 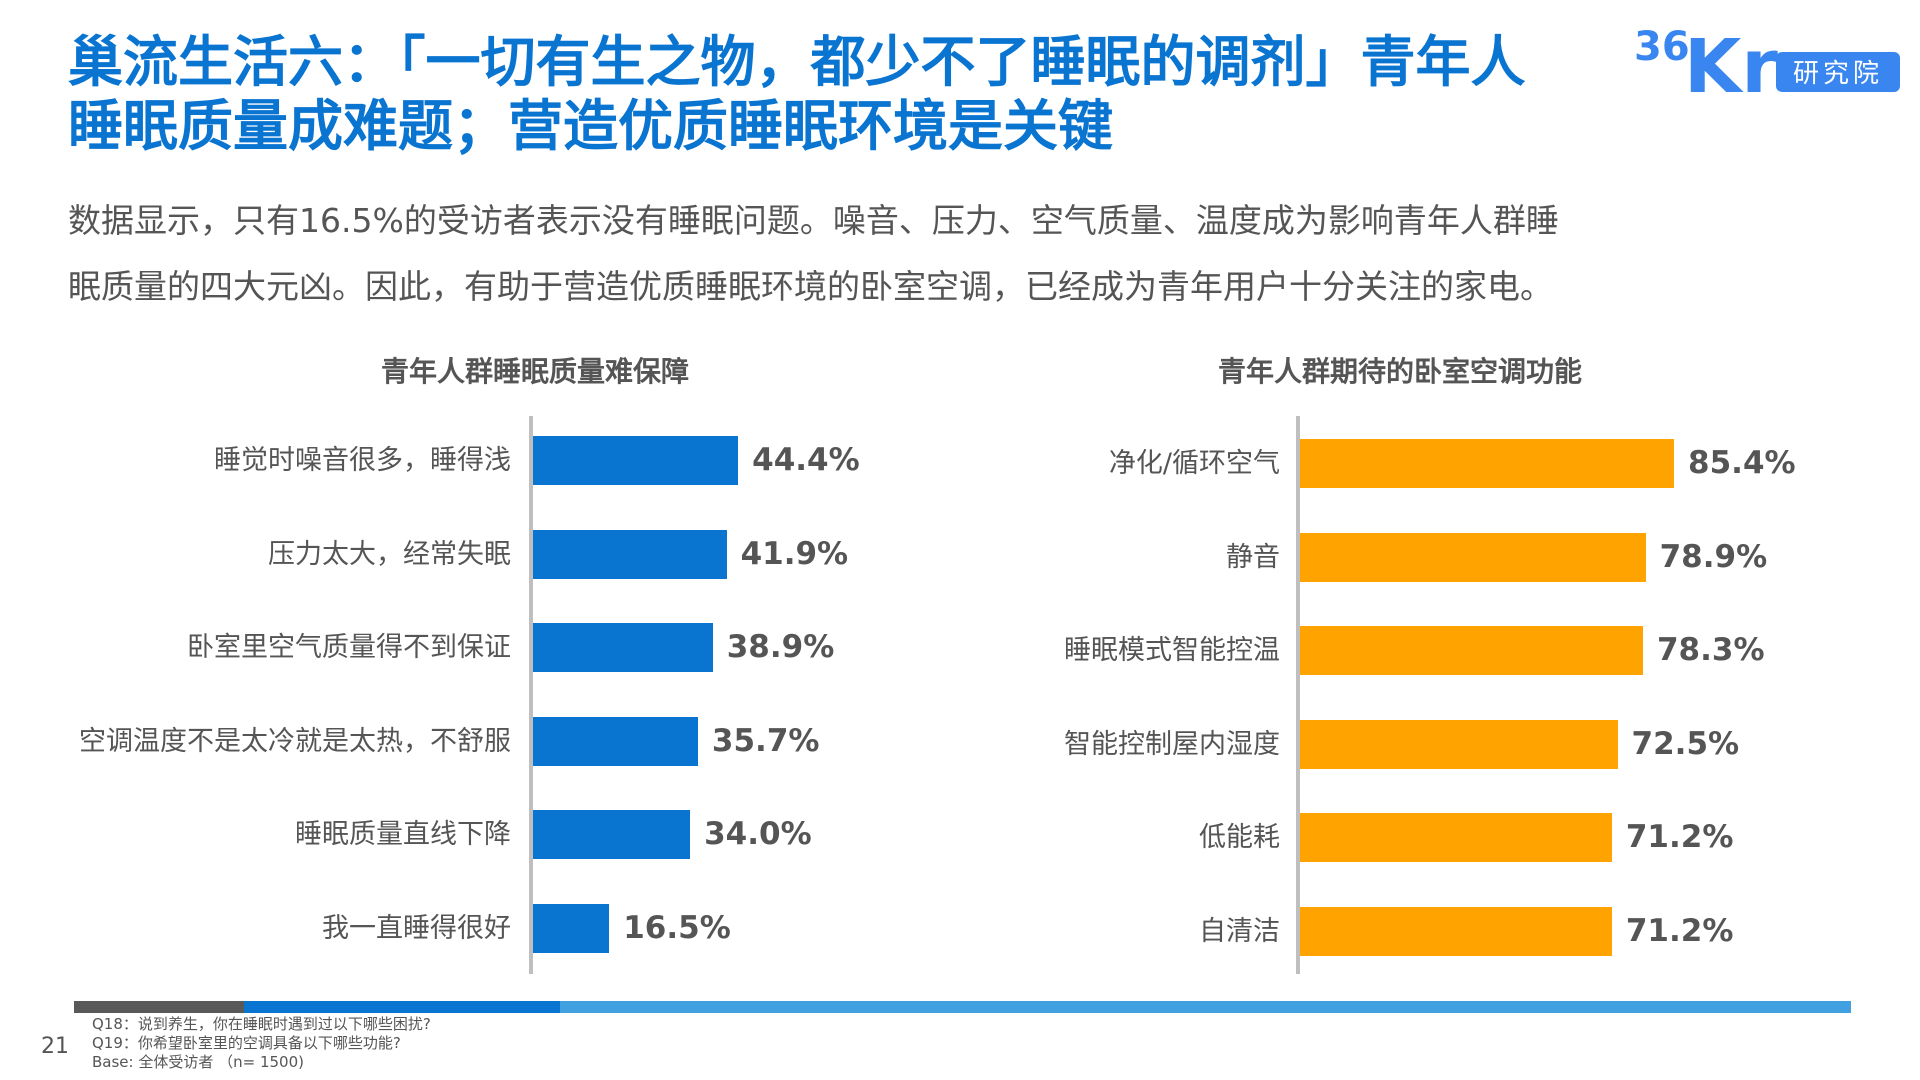 I want to click on category-label: 睡眠模式智能控温, so click(x=1172, y=651).